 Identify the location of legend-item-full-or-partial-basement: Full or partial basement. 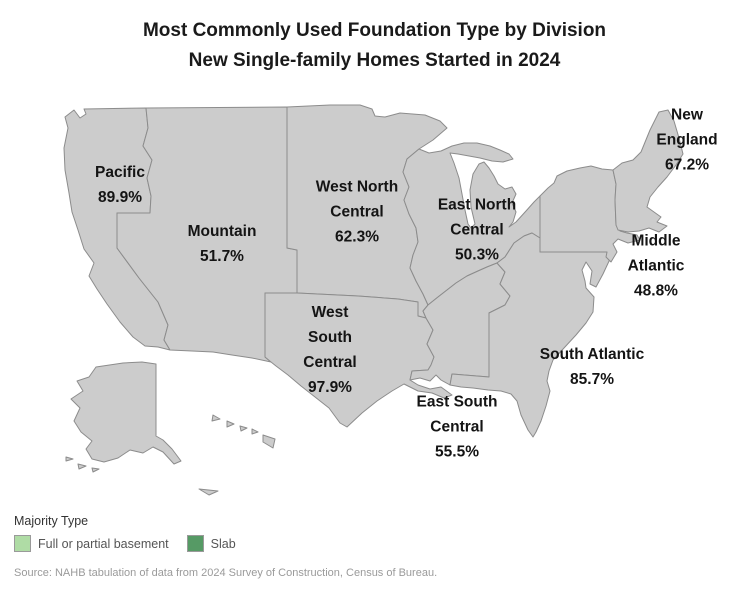
(91, 543).